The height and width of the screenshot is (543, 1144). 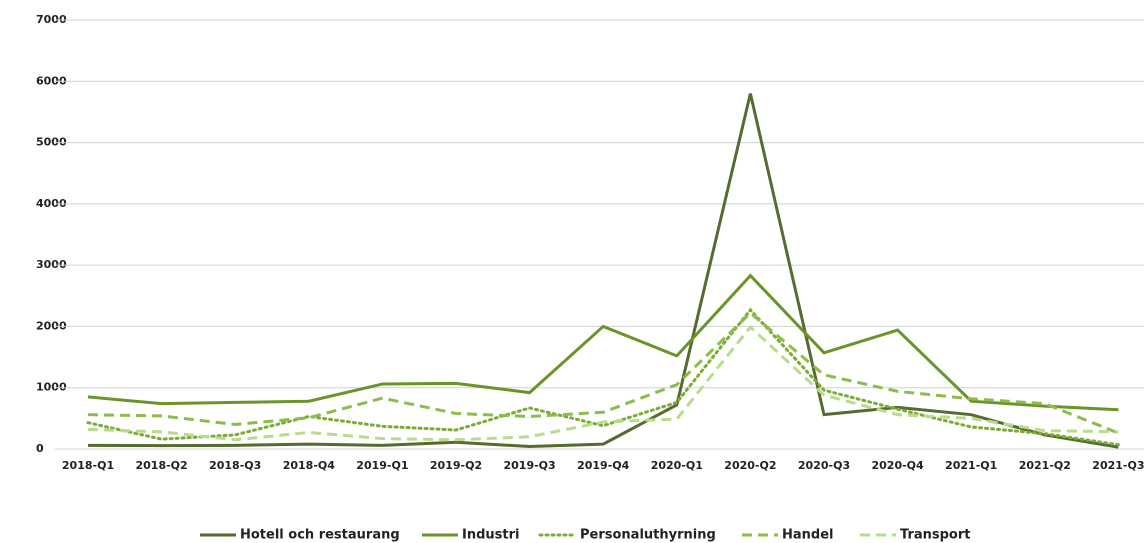 What do you see at coordinates (530, 465) in the screenshot?
I see `x-tick-label: 2019-Q3` at bounding box center [530, 465].